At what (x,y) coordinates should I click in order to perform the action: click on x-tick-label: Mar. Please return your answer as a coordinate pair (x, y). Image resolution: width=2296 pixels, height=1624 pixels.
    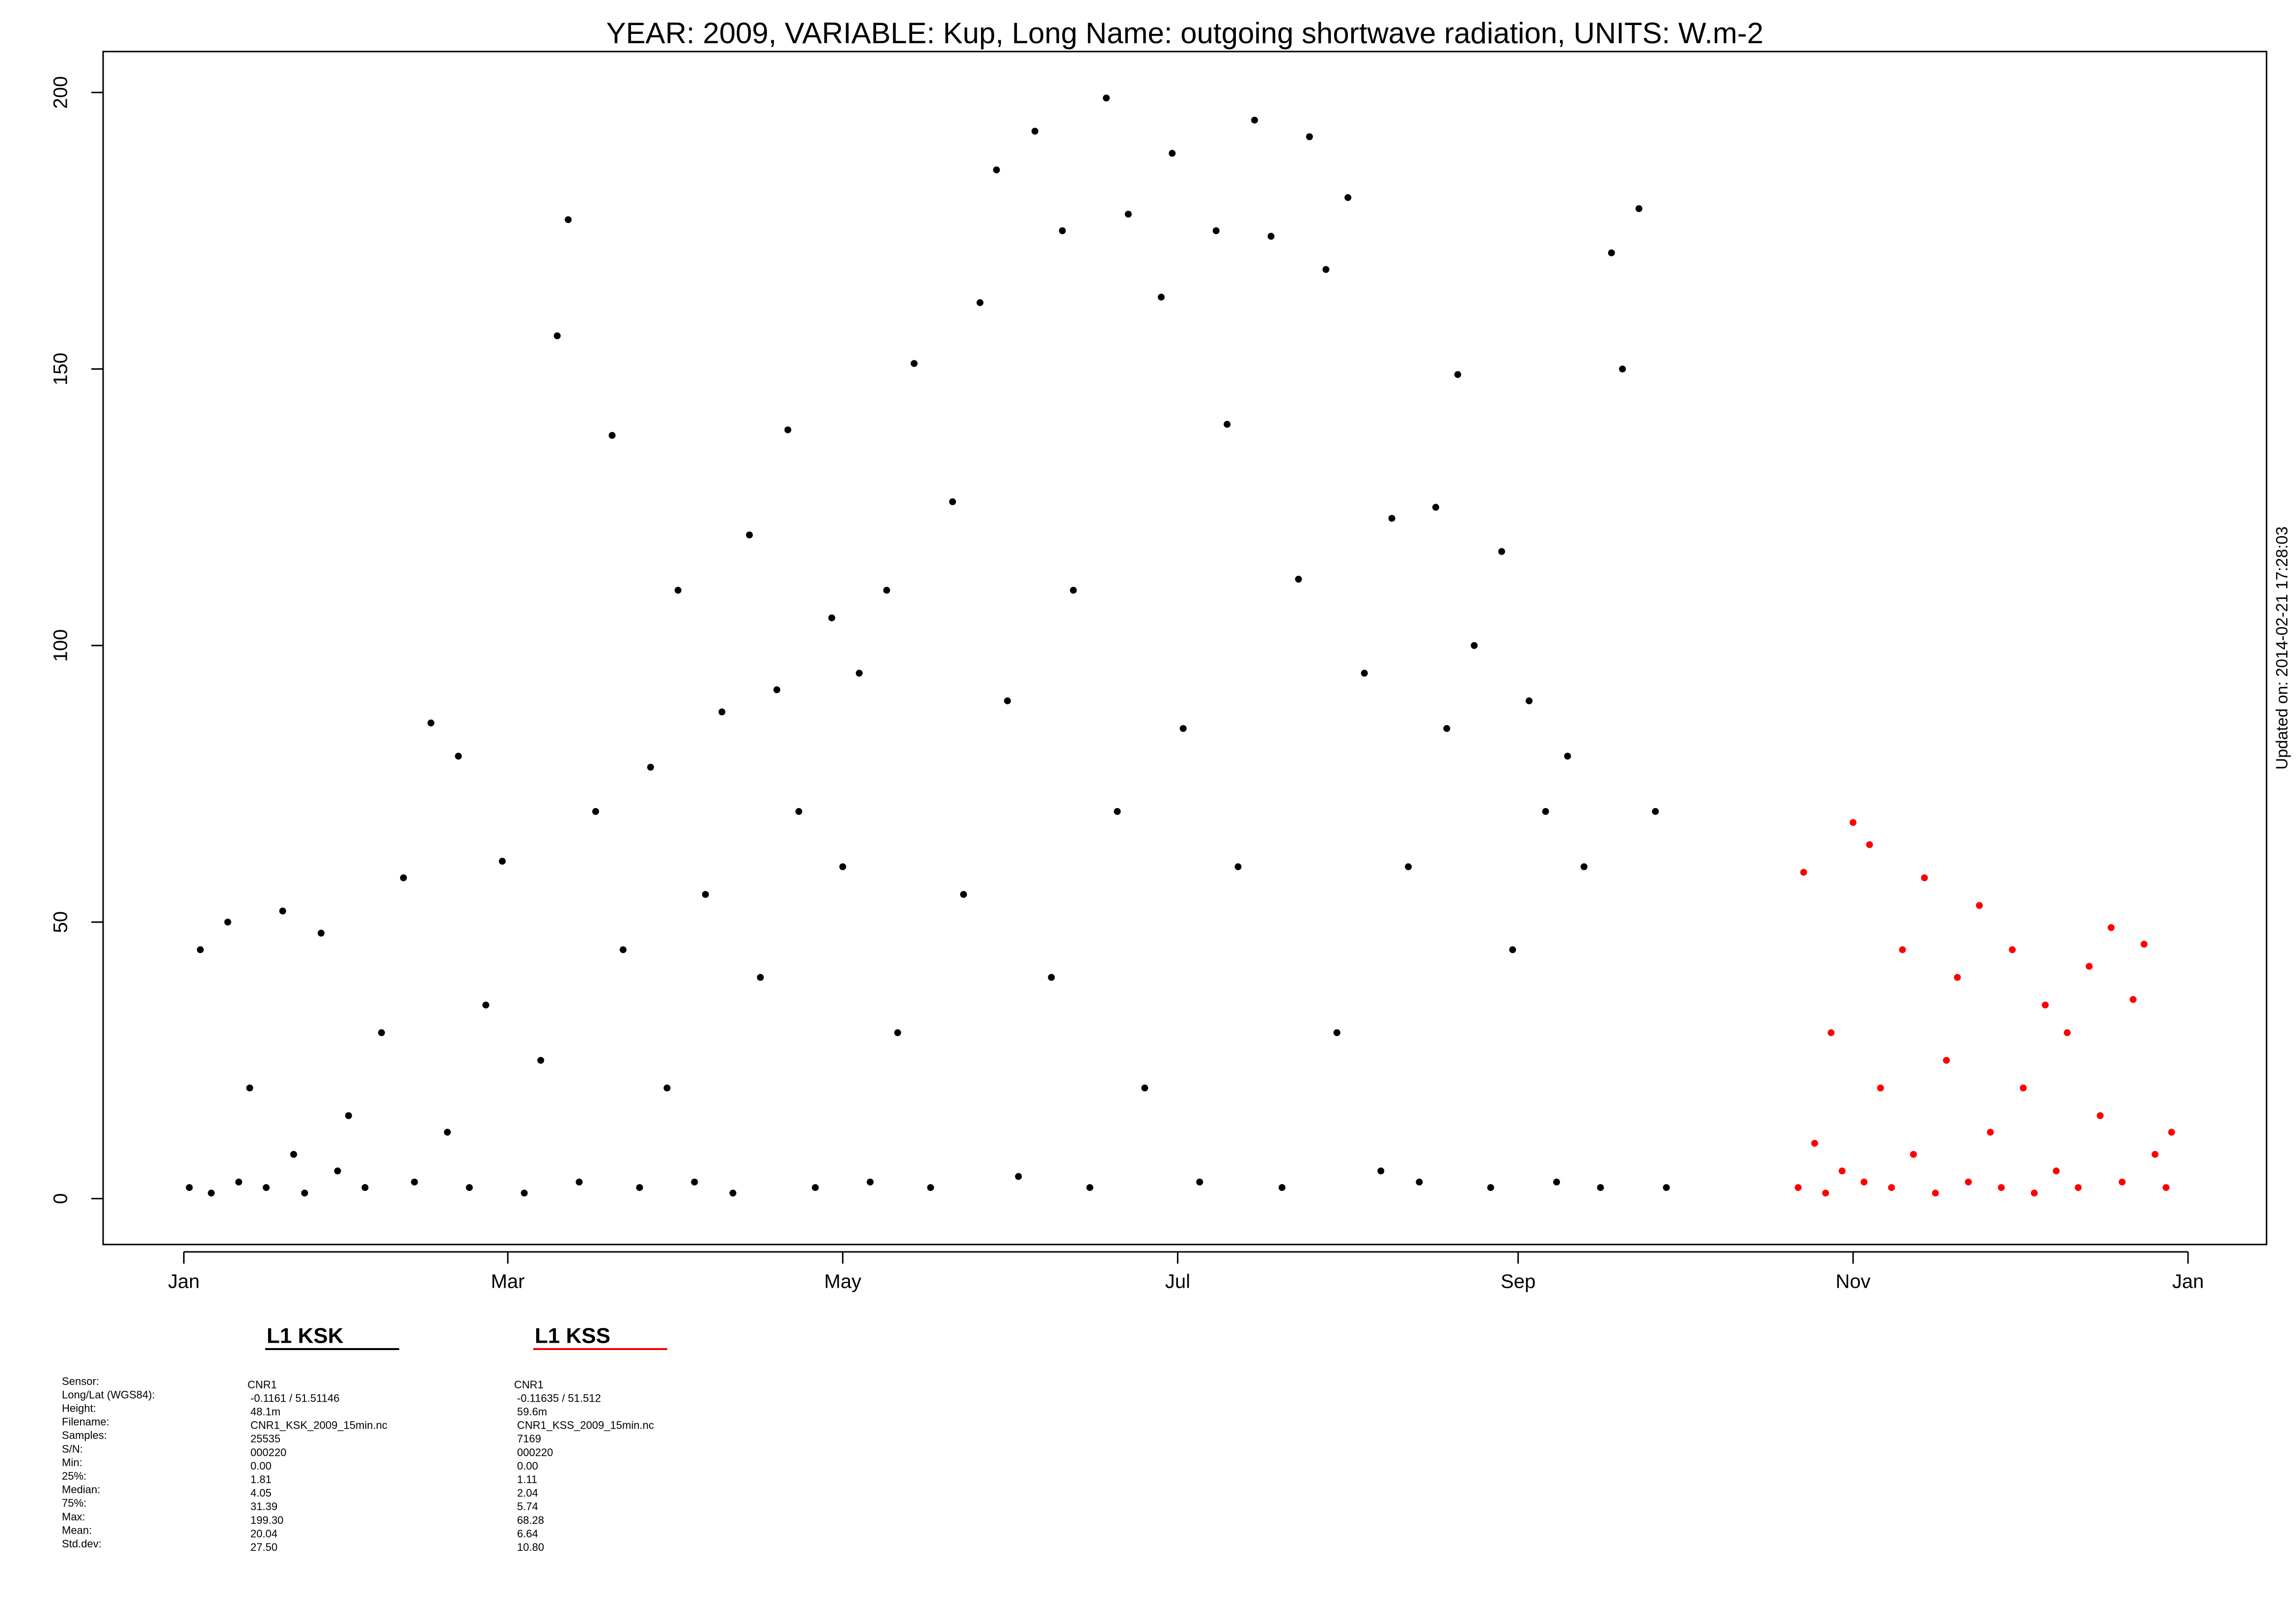
    Looking at the image, I should click on (508, 1282).